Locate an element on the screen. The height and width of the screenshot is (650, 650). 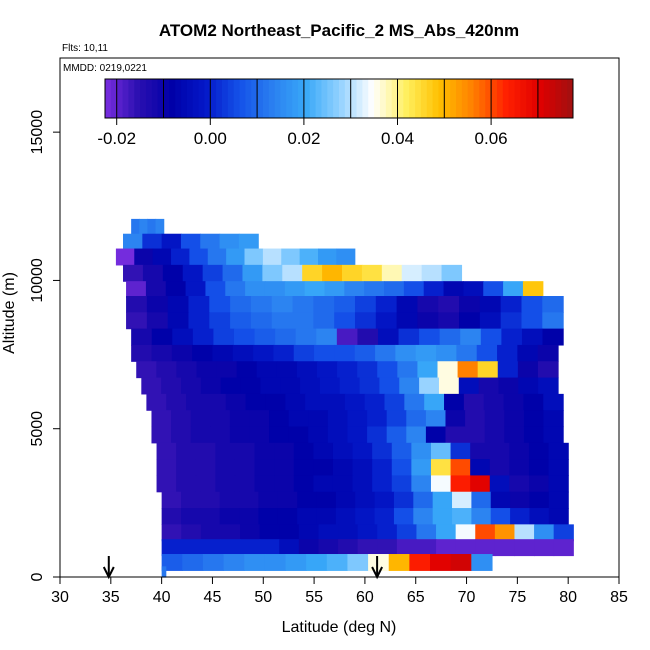
flights-note: Flts: 10,11 is located at coordinates (85, 48).